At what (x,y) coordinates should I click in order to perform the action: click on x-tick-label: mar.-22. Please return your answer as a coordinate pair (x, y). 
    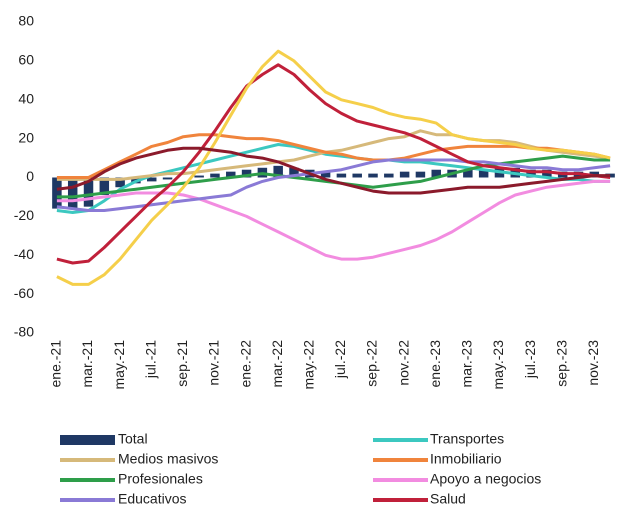
    Looking at the image, I should click on (277, 364).